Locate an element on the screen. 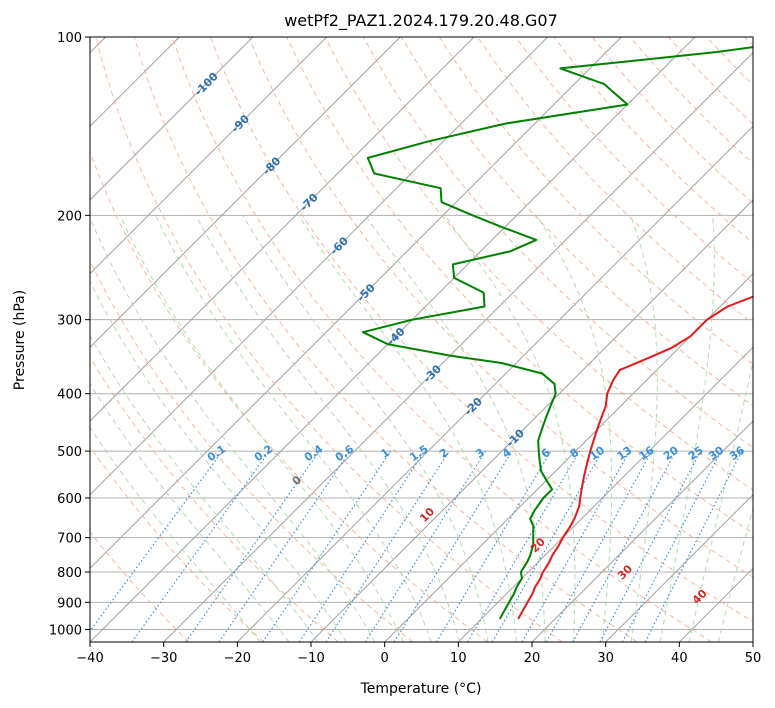 The height and width of the screenshot is (708, 775). x-tick-label: −30 is located at coordinates (163, 658).